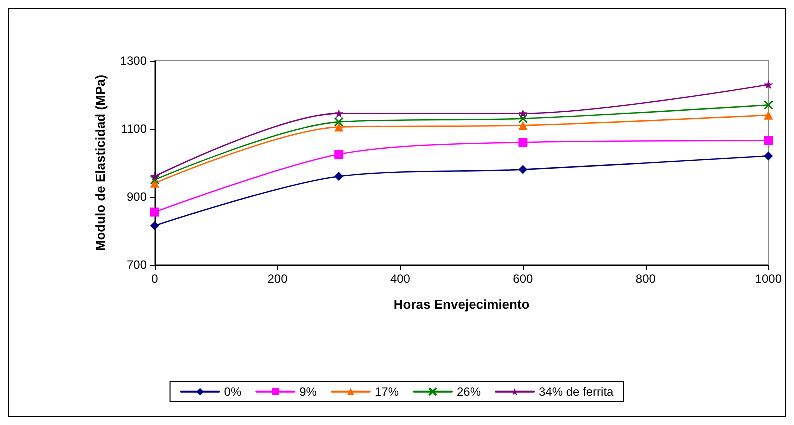 The width and height of the screenshot is (794, 425). What do you see at coordinates (134, 129) in the screenshot?
I see `y-tick-label: 1100` at bounding box center [134, 129].